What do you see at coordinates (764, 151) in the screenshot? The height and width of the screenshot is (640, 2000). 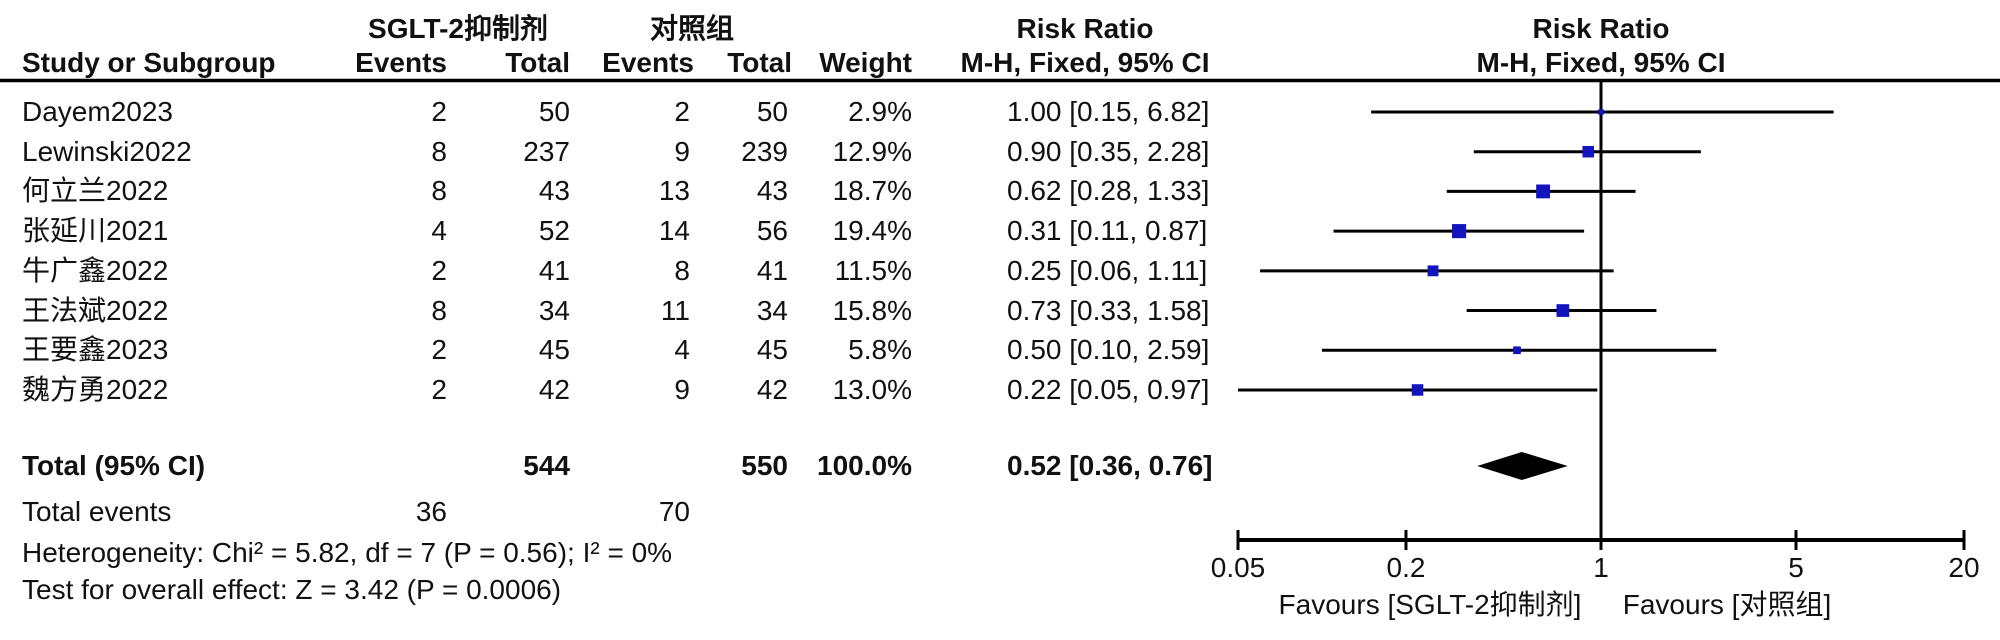 I see `total-control-cell: 239` at bounding box center [764, 151].